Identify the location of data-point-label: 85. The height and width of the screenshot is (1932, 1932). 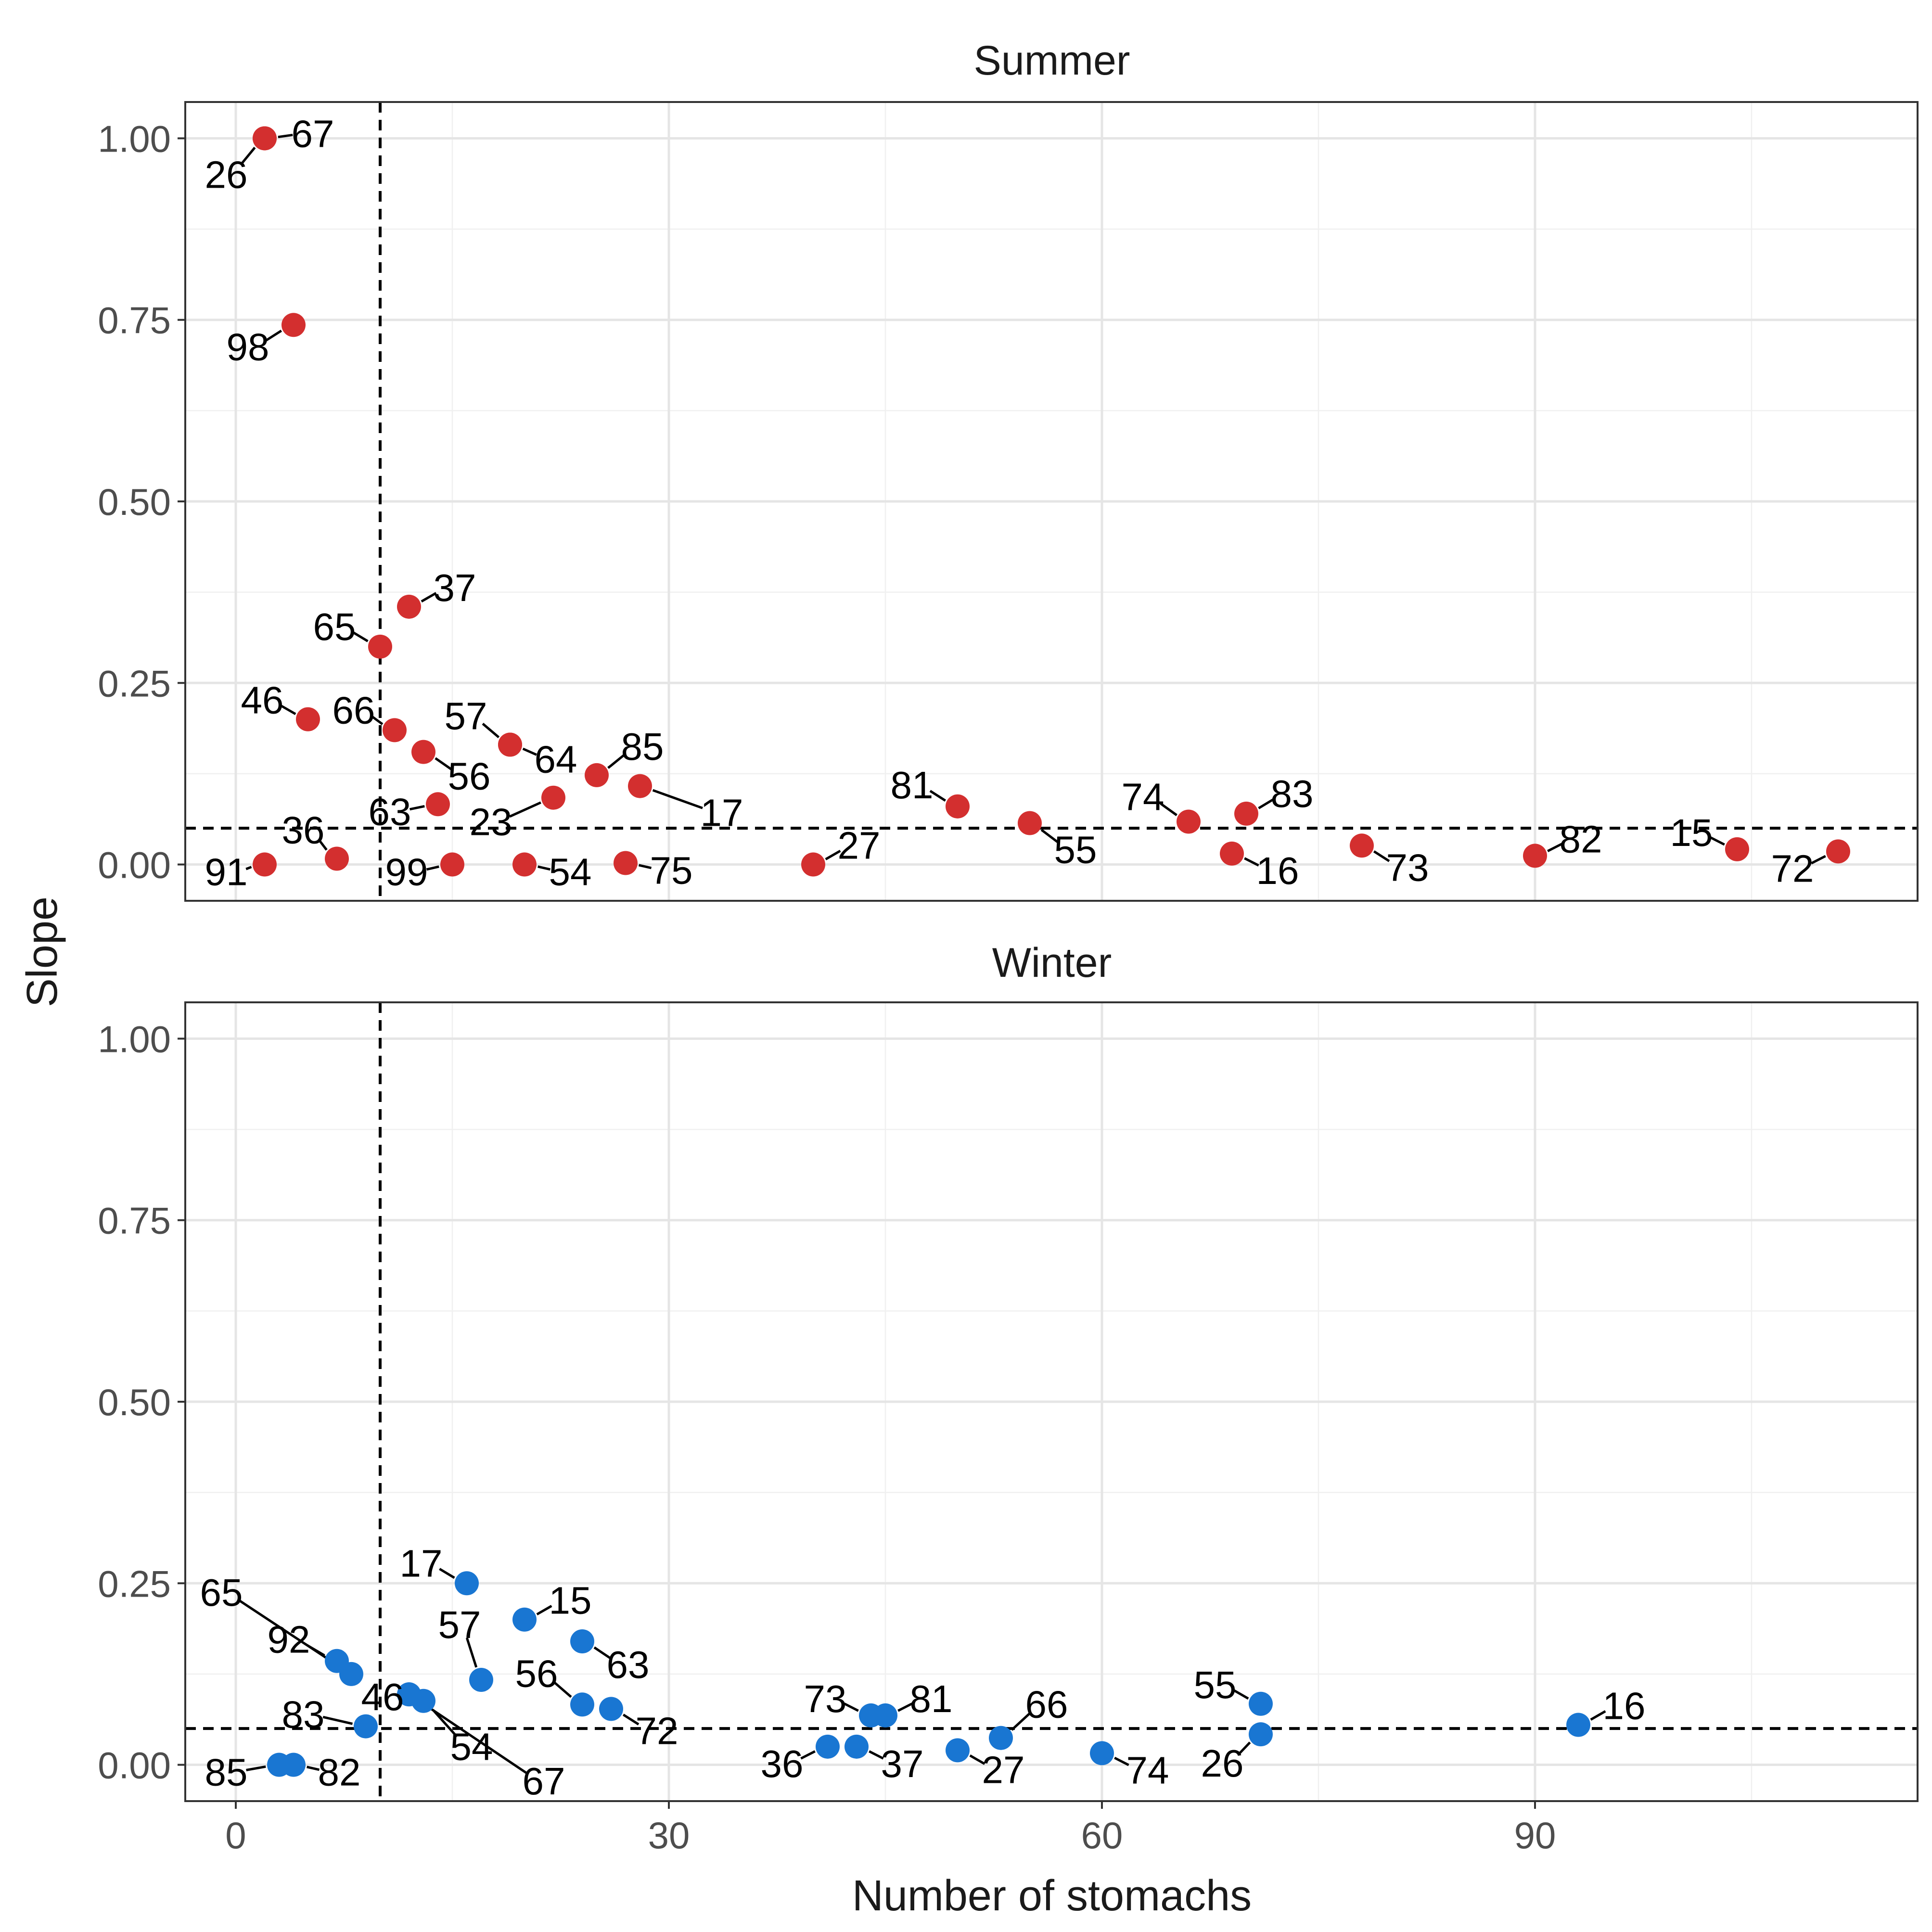
(226, 1772).